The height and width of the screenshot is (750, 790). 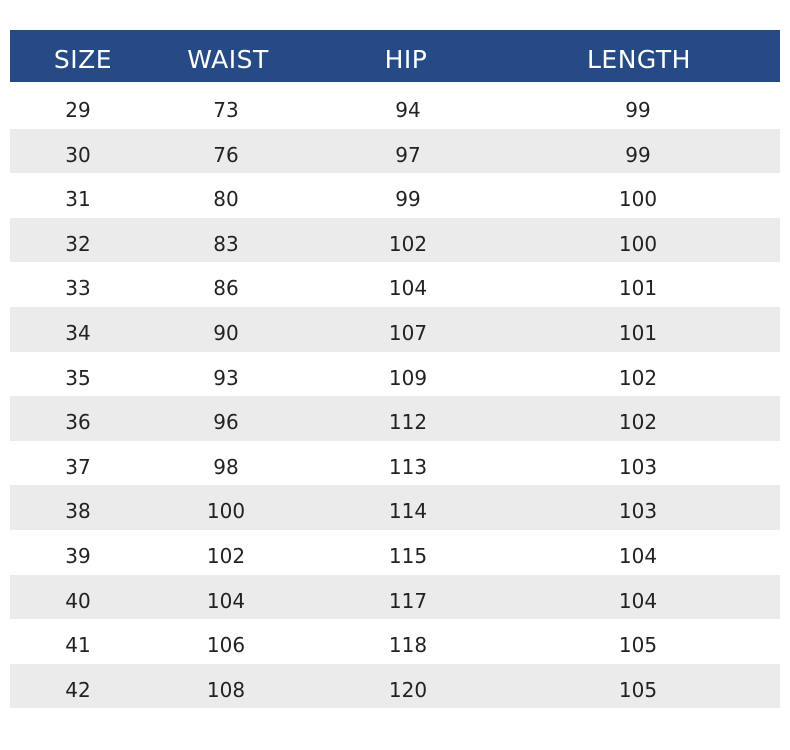 What do you see at coordinates (226, 110) in the screenshot?
I see `cell-waist: 73` at bounding box center [226, 110].